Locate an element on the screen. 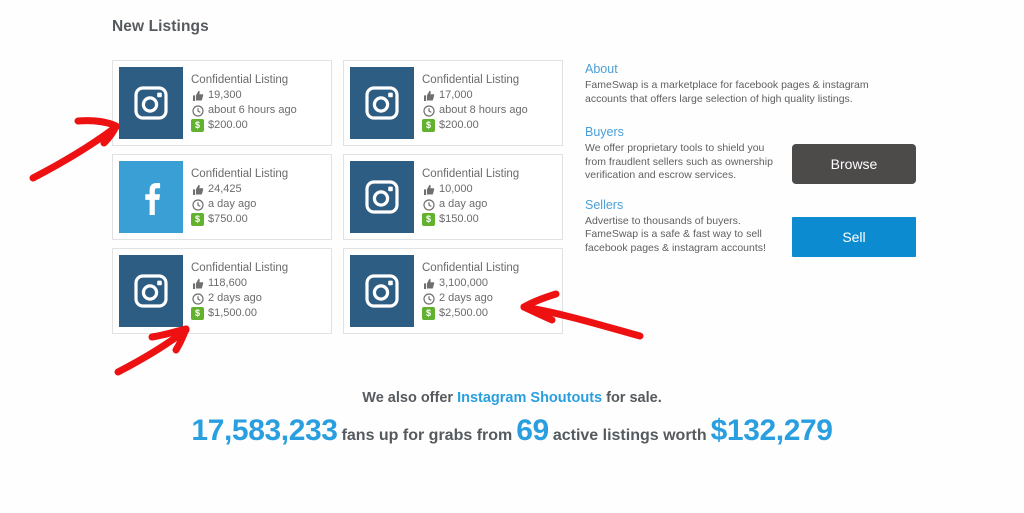  buyers-heading: Buyers is located at coordinates (604, 132).